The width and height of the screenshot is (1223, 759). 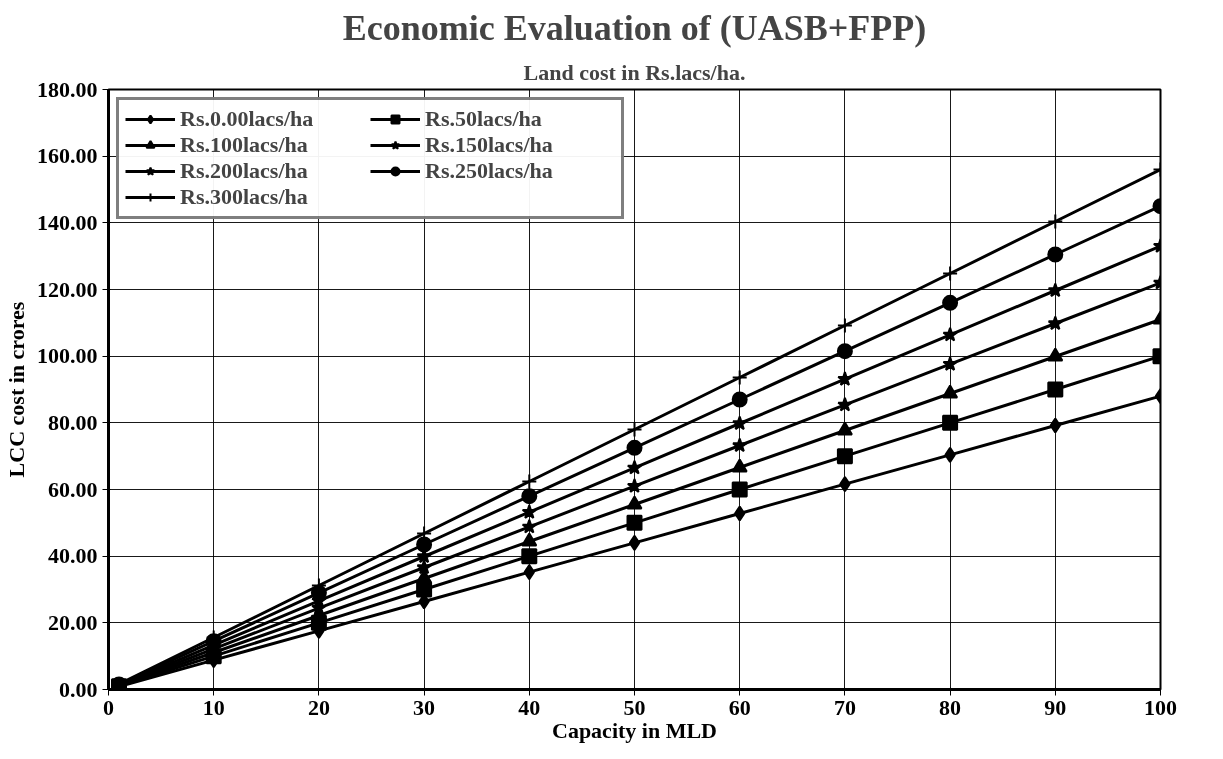 I want to click on x-tick-label: 90, so click(x=1055, y=707).